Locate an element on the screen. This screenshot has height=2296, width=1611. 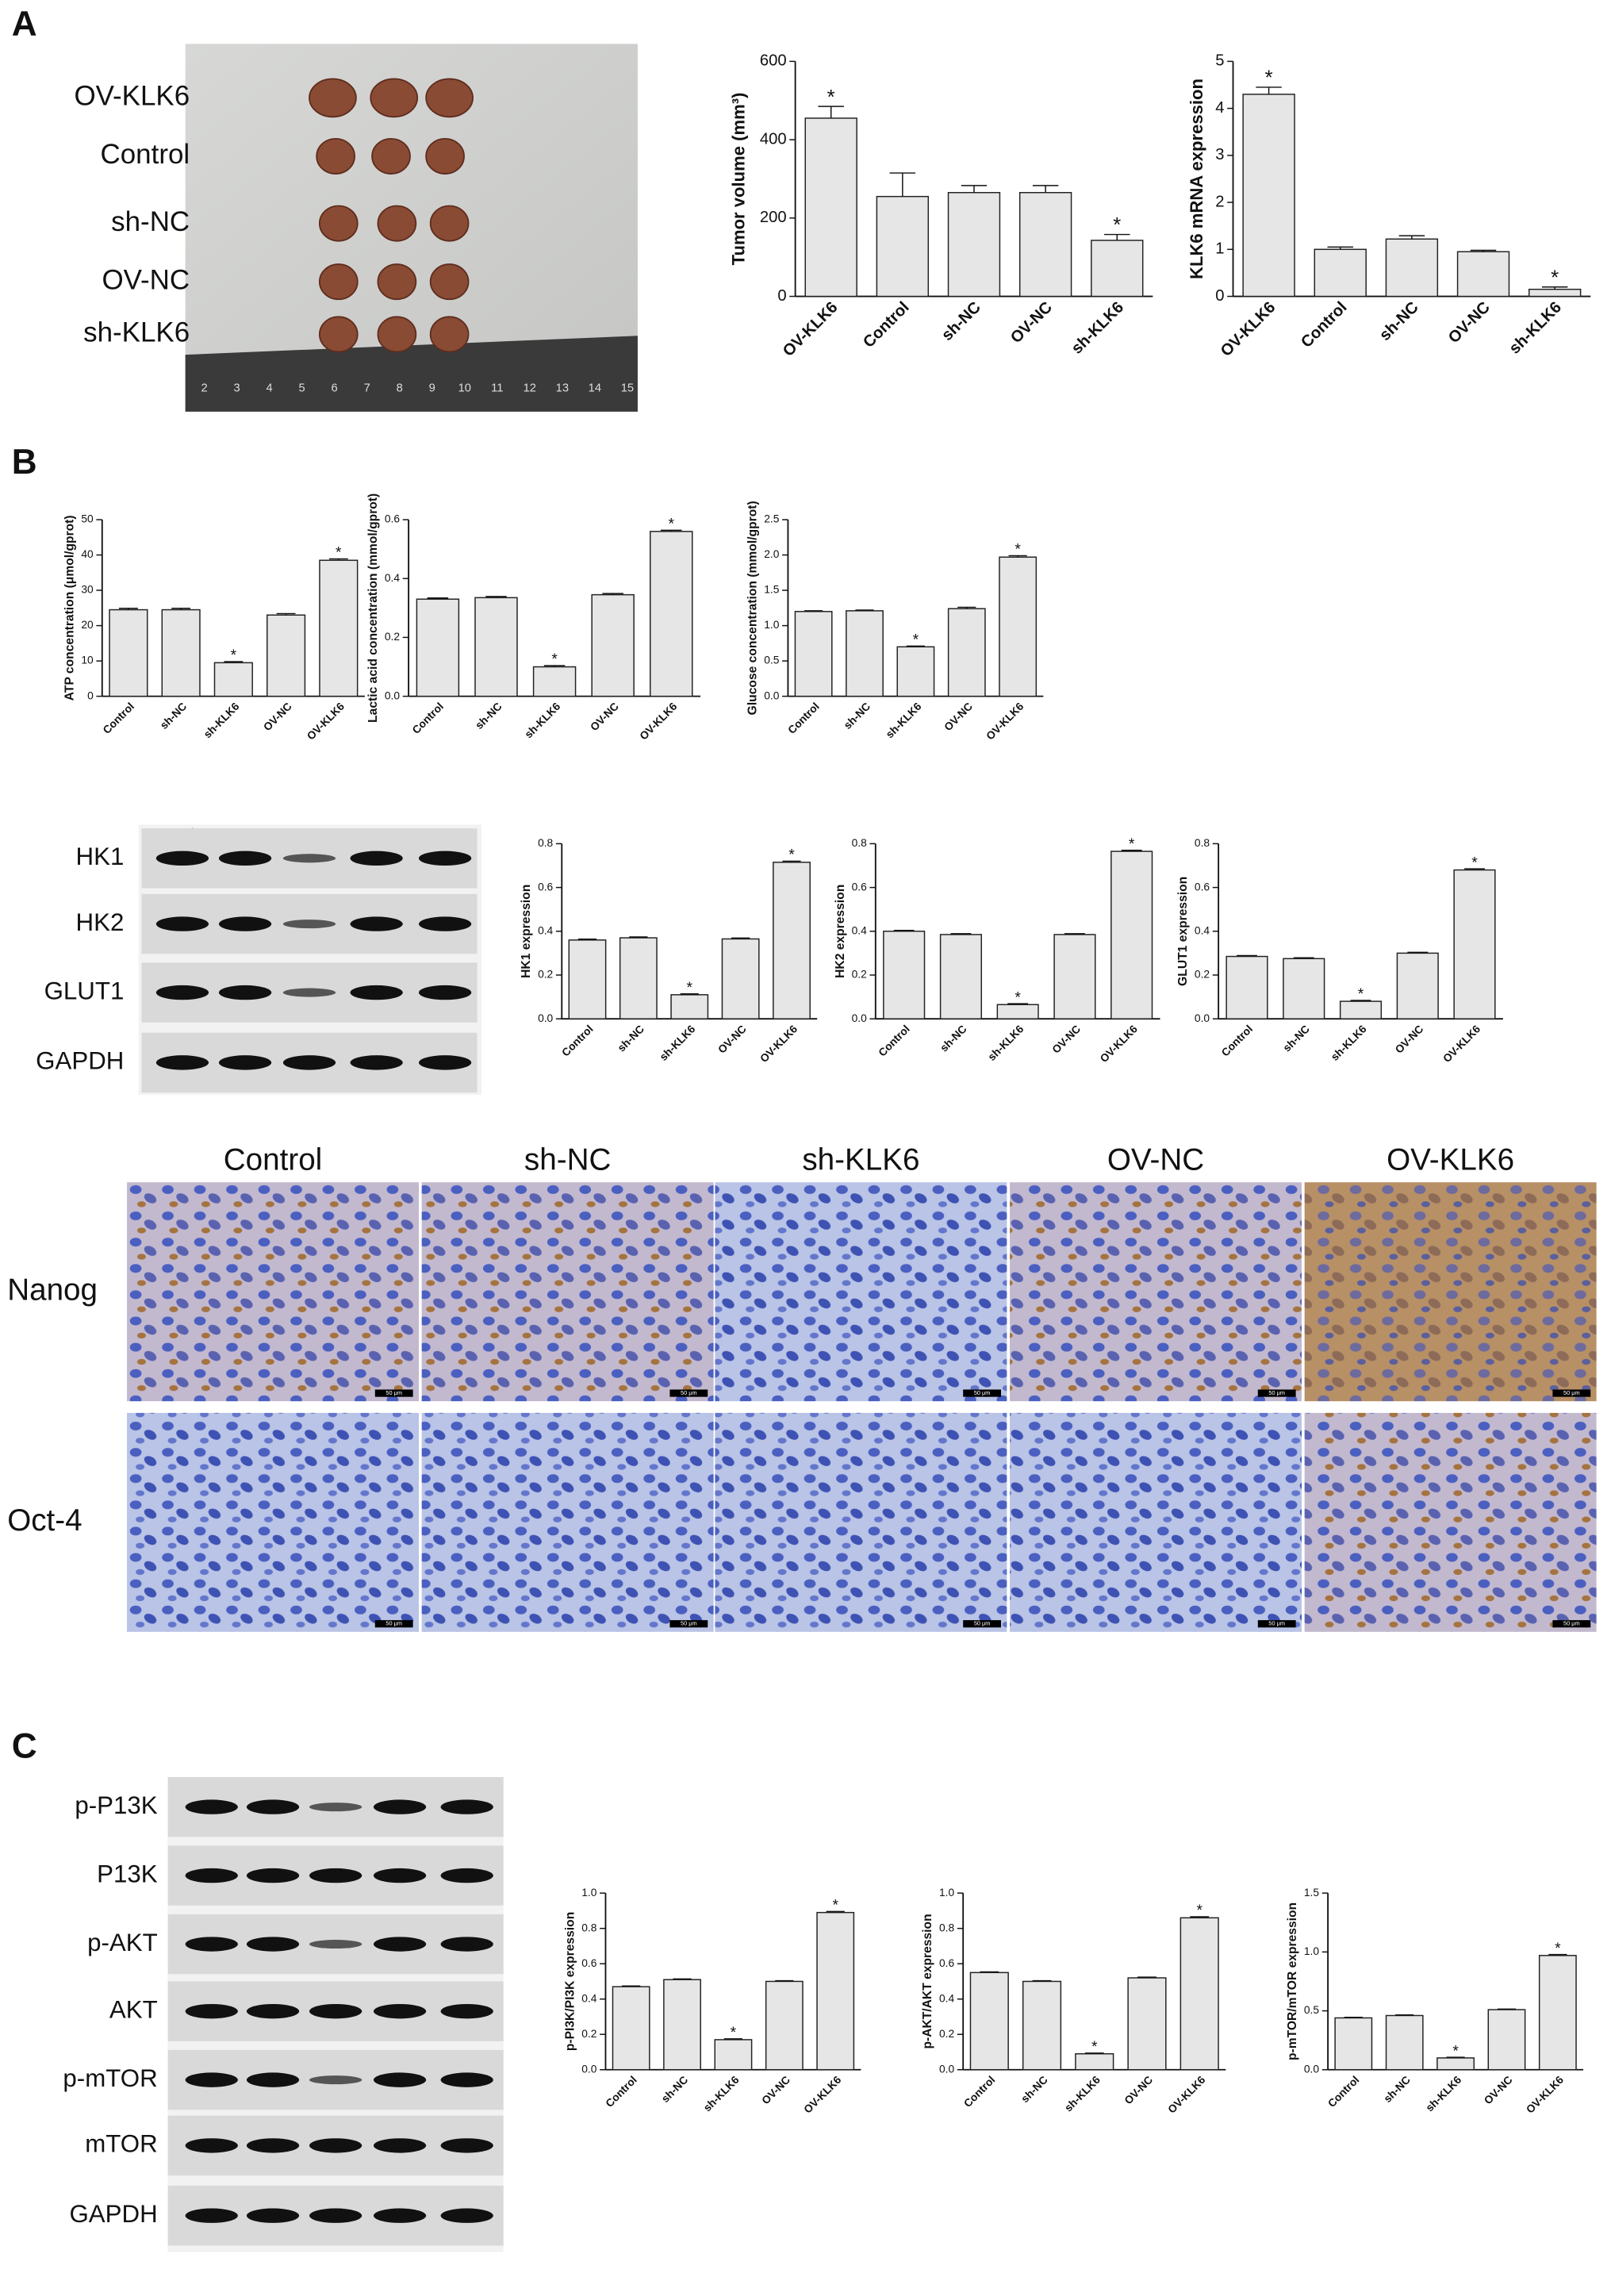
y-tick-label: 2.5 is located at coordinates (771, 519).